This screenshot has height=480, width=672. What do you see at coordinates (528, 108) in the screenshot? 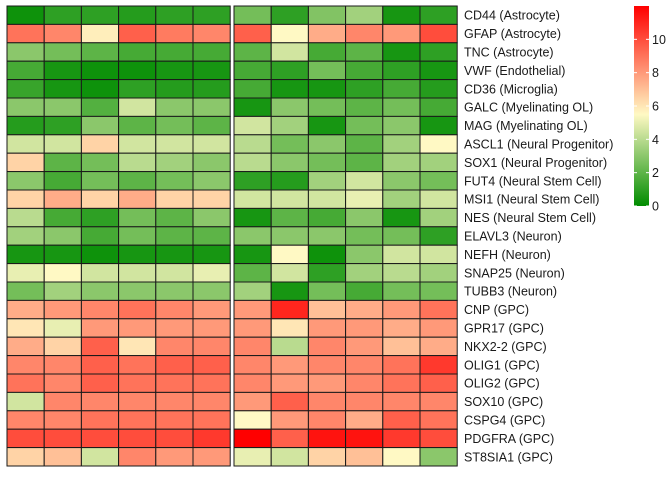
I see `row-label: GALC (Myelinating OL)` at bounding box center [528, 108].